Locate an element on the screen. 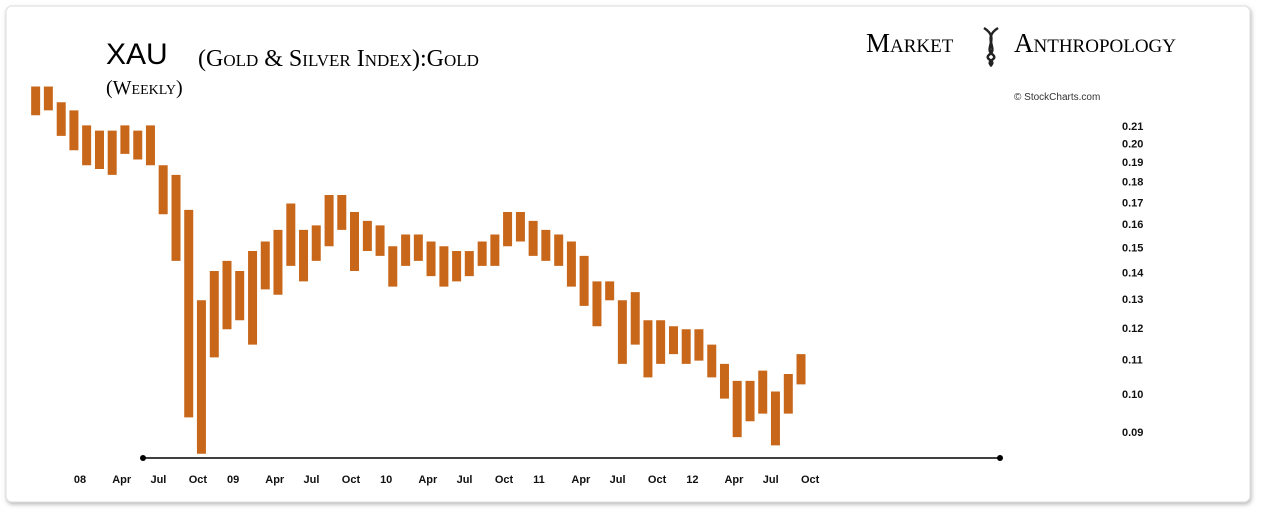  x-tick-label: 08 is located at coordinates (80, 480).